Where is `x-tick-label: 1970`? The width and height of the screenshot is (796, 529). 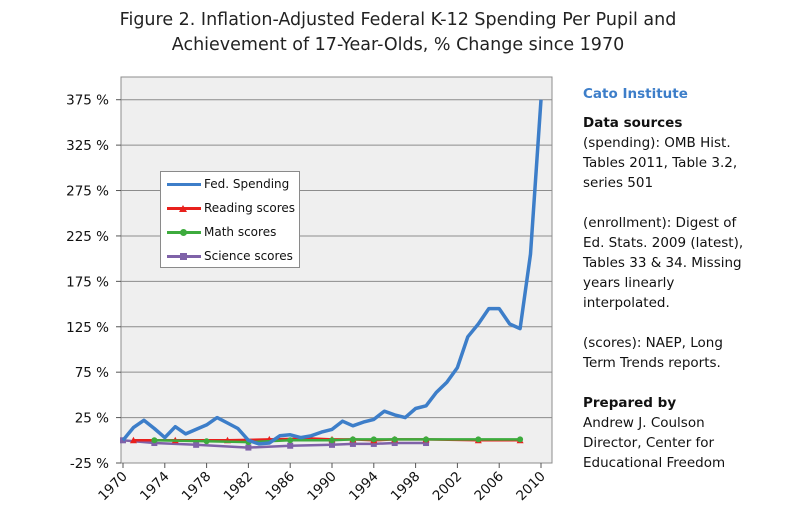 x-tick-label: 1970 is located at coordinates (113, 487).